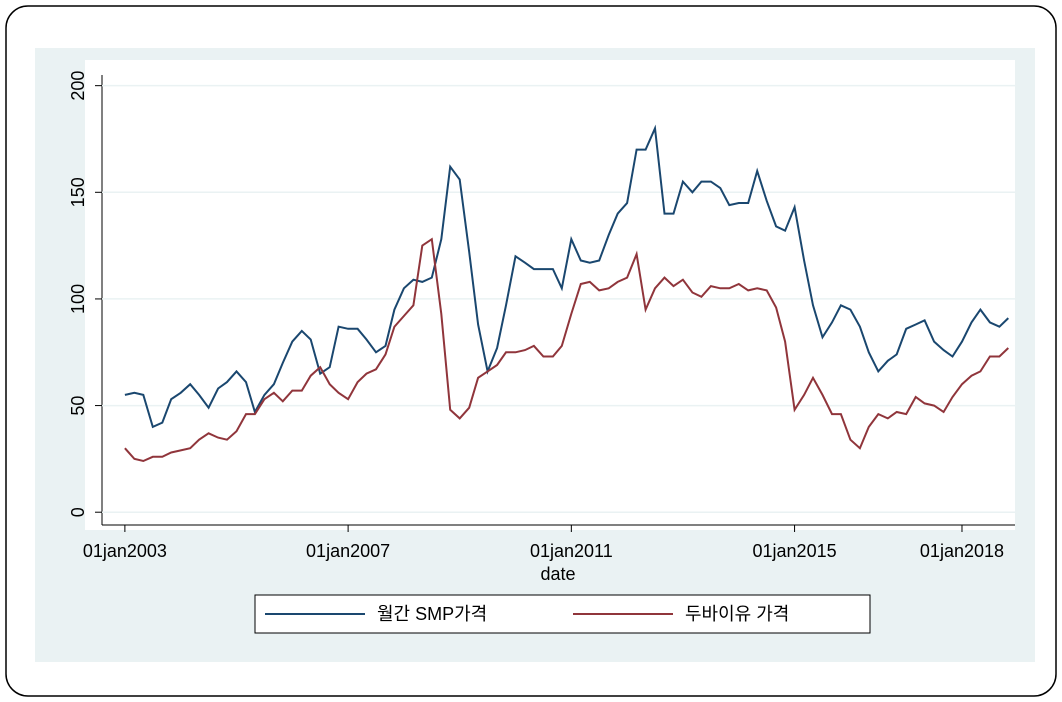  Describe the element at coordinates (348, 551) in the screenshot. I see `x-tick-label: 01jan2007` at that location.